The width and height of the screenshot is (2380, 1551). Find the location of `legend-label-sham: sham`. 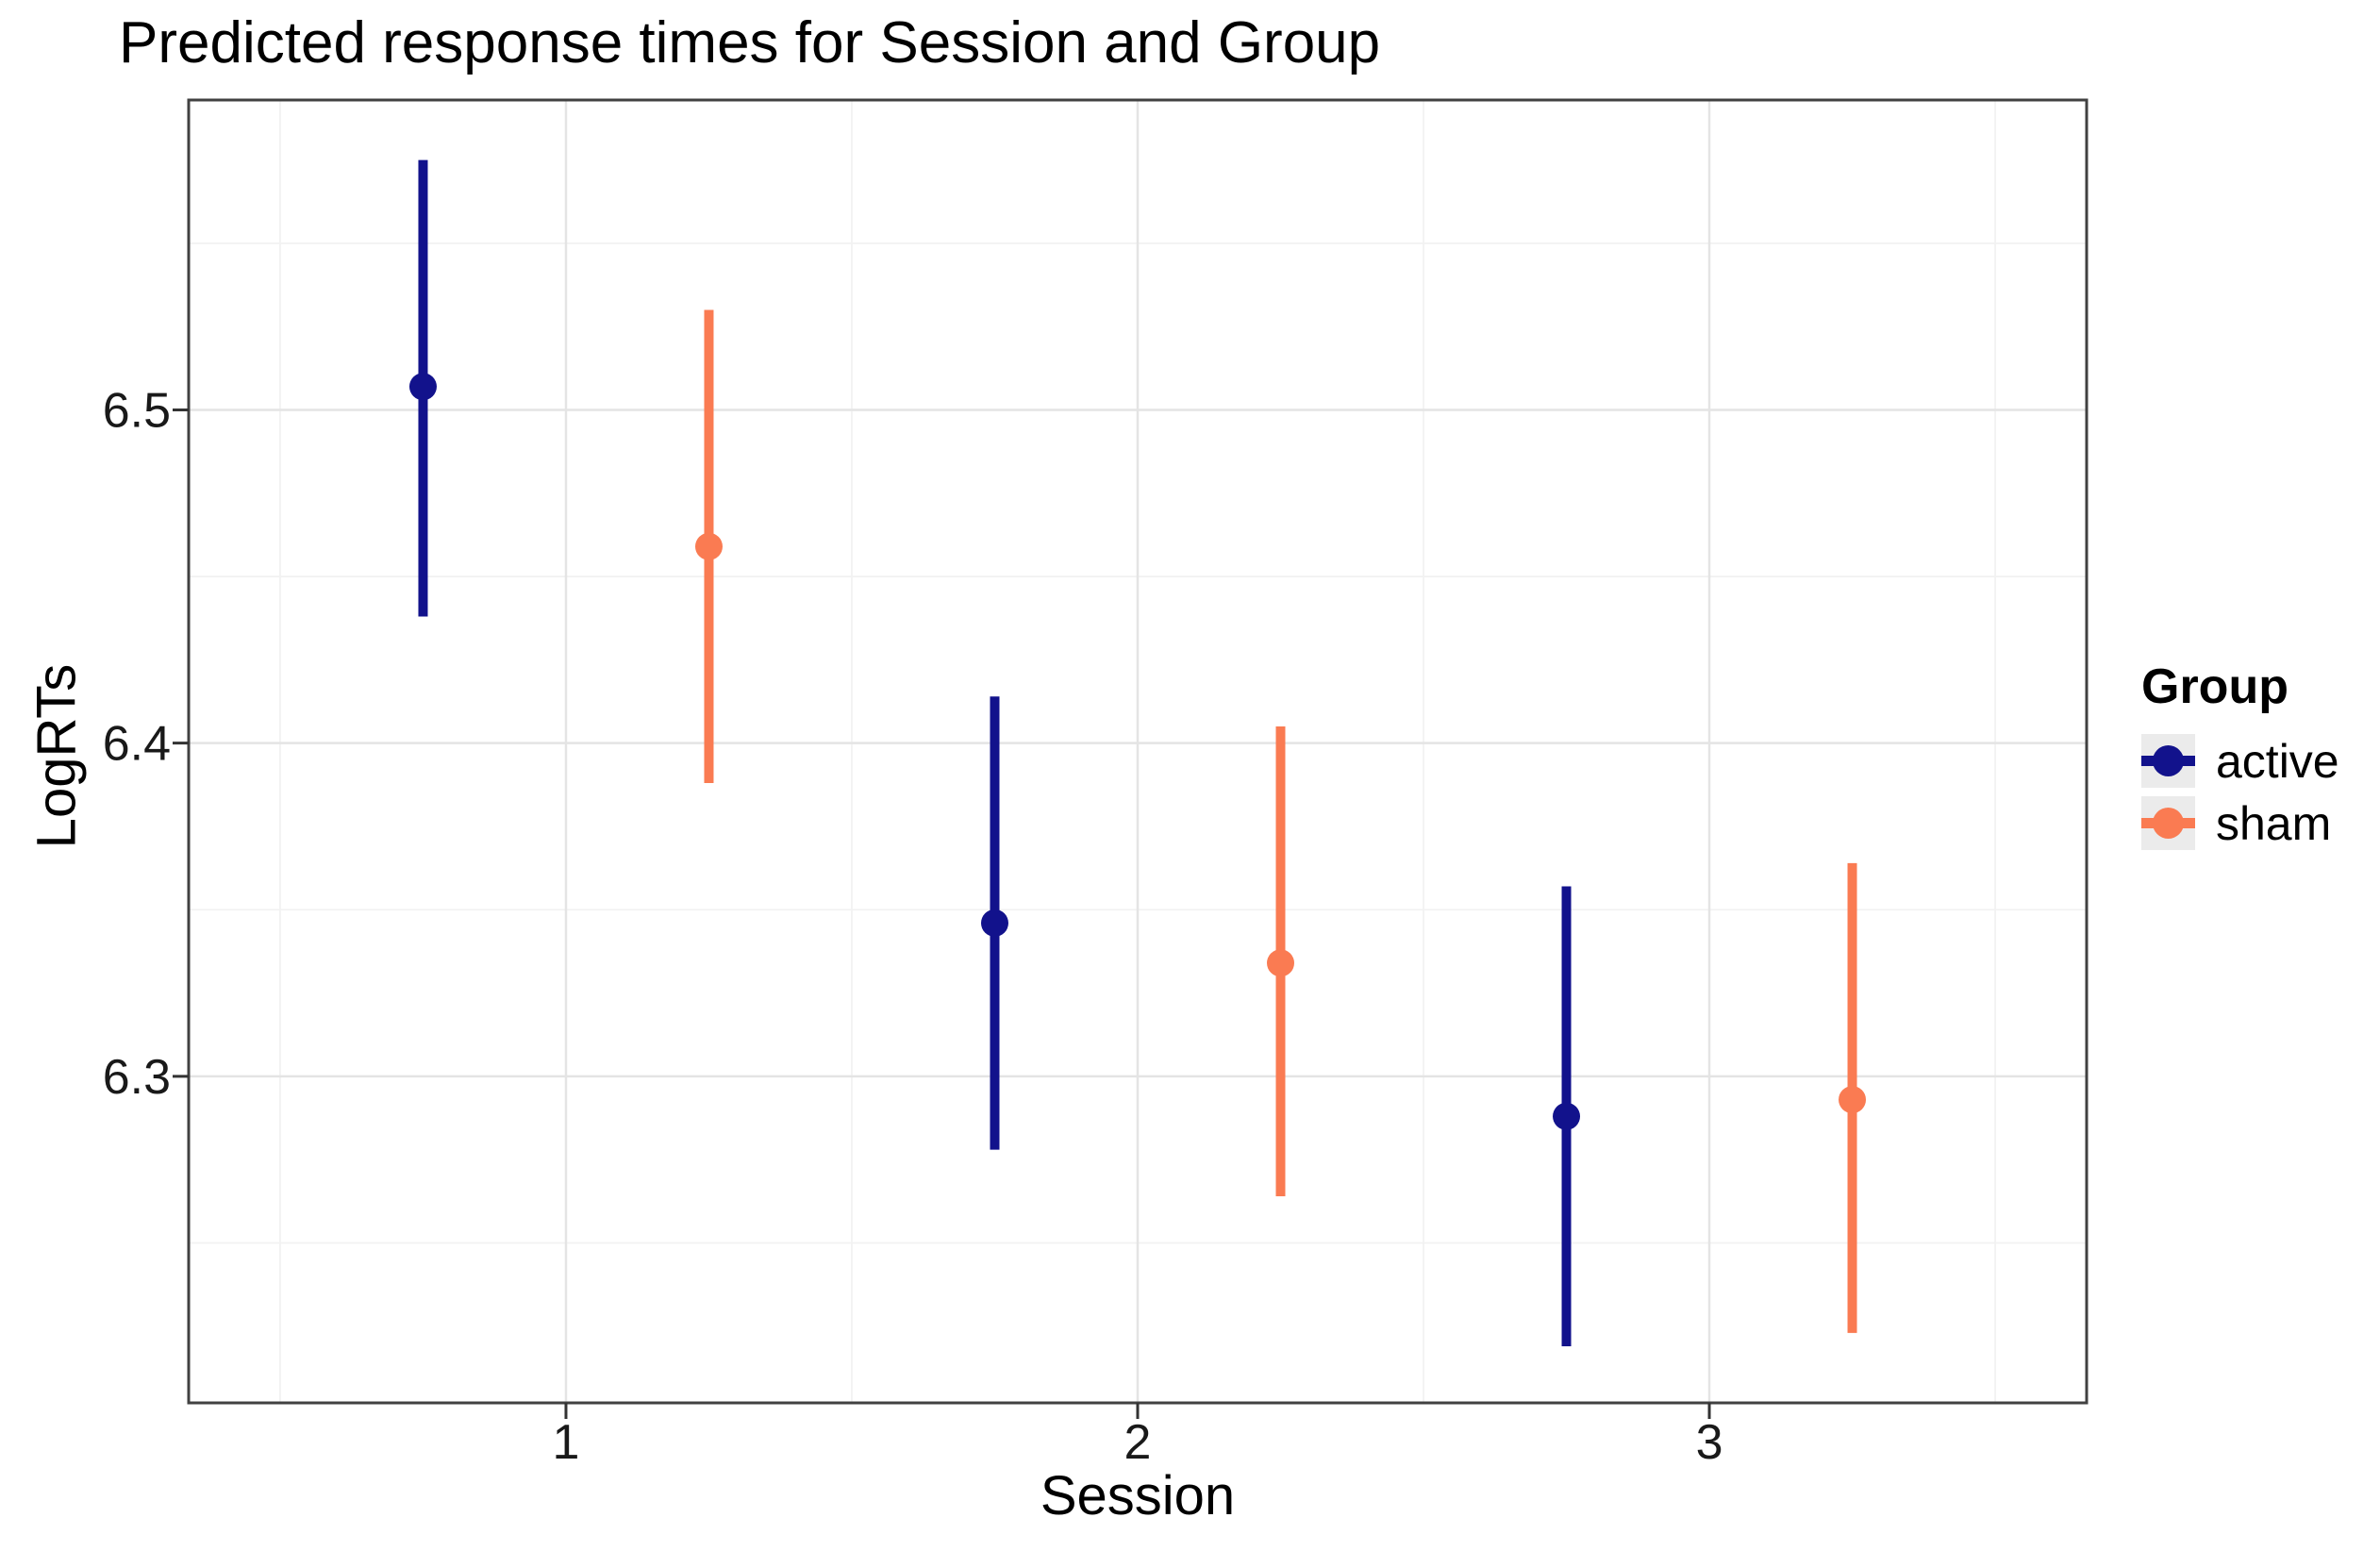

legend-label-sham: sham is located at coordinates (2274, 823).